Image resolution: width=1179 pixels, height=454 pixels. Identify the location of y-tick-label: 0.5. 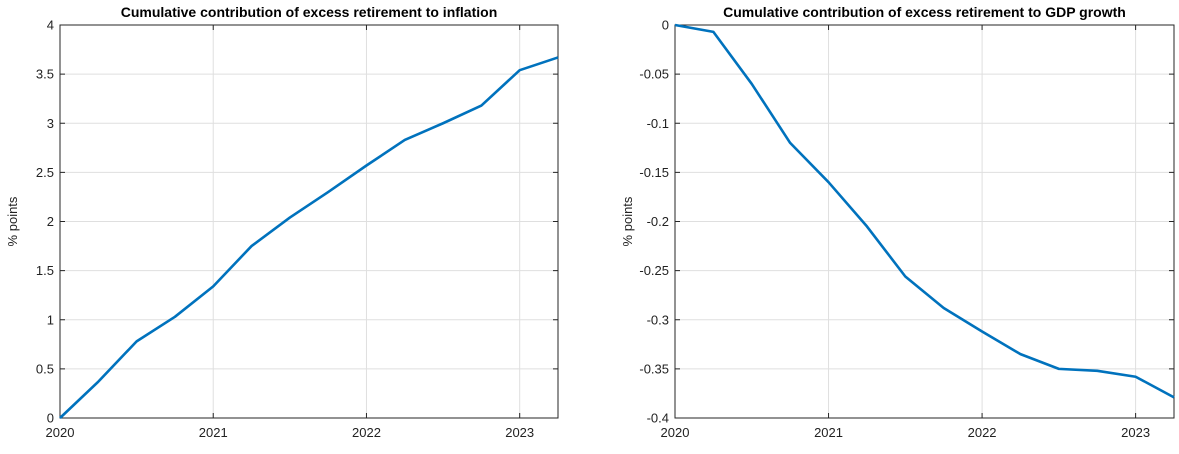
(45, 368).